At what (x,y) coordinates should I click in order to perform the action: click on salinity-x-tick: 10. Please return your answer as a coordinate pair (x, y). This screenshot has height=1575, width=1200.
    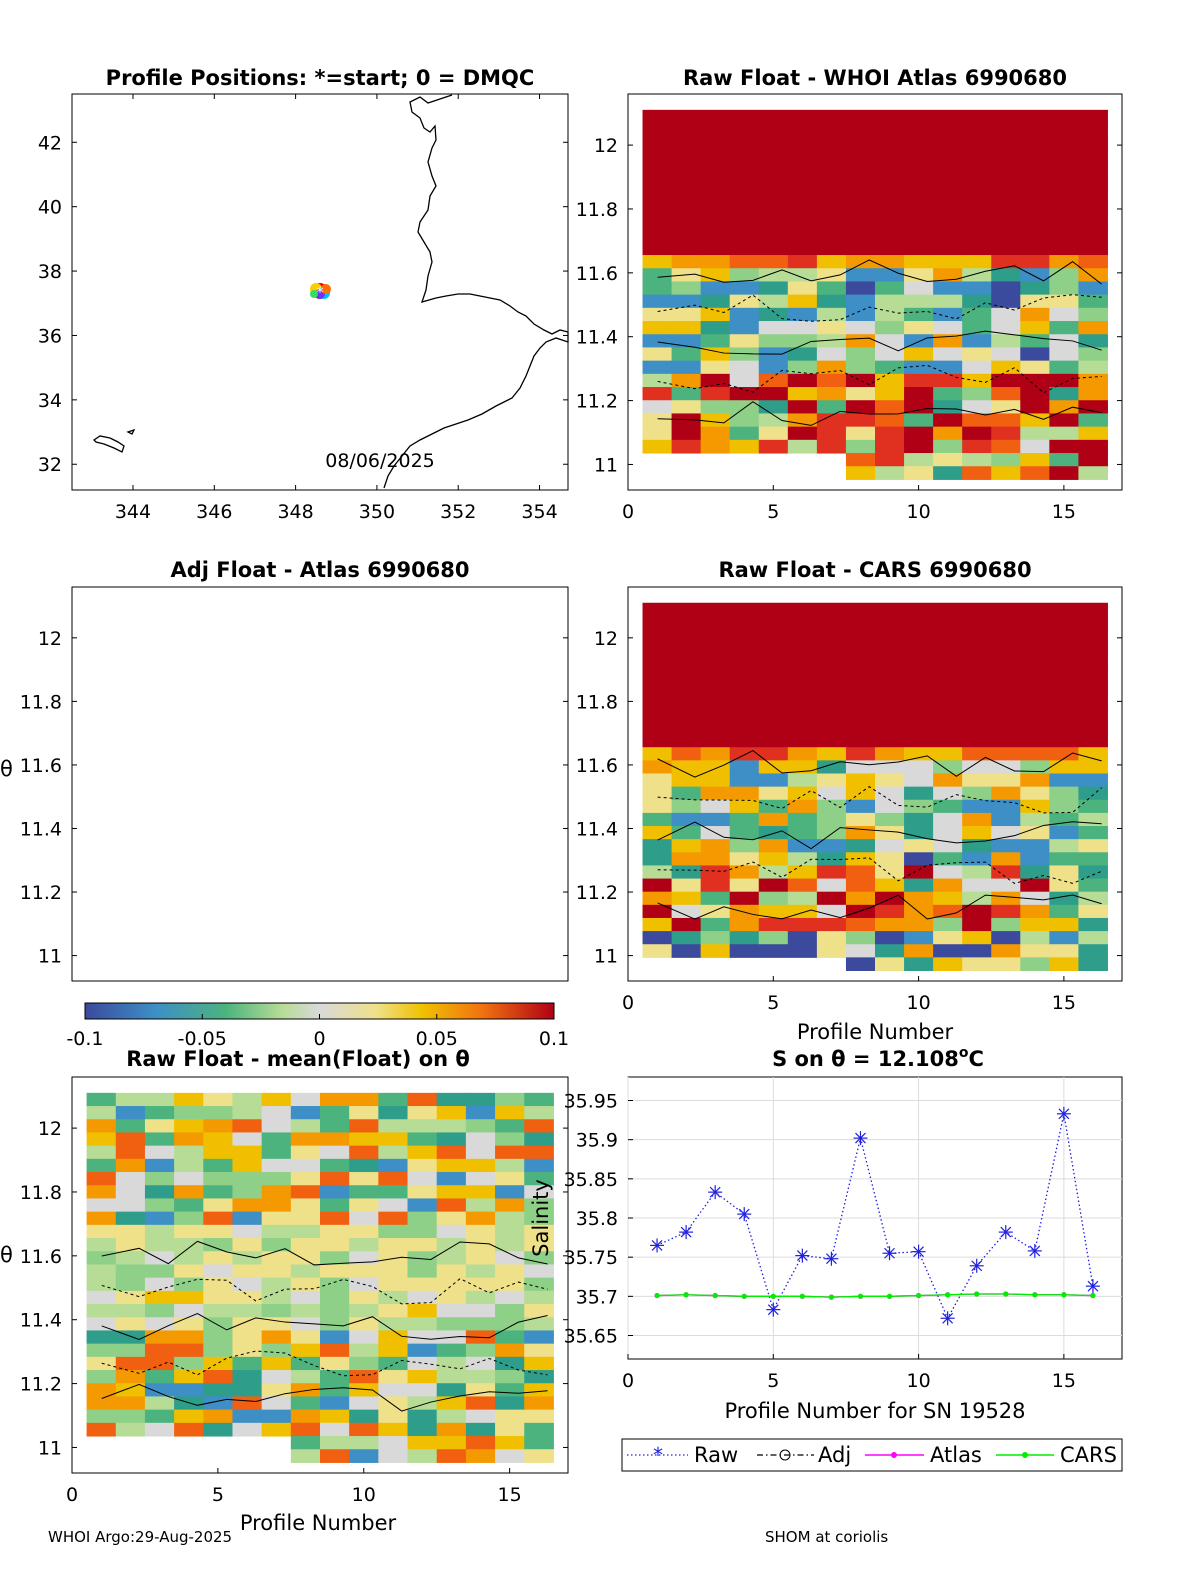
    Looking at the image, I should click on (918, 1381).